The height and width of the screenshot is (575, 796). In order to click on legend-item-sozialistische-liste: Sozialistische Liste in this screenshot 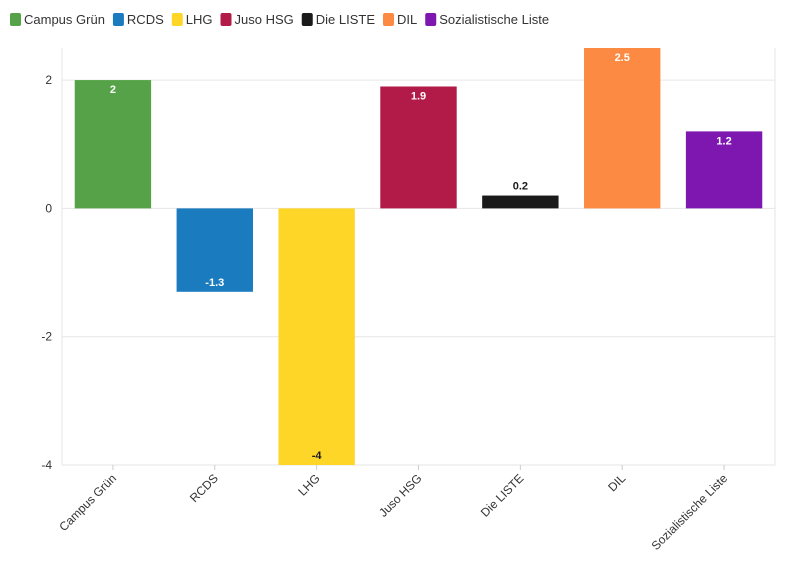, I will do `click(487, 19)`.